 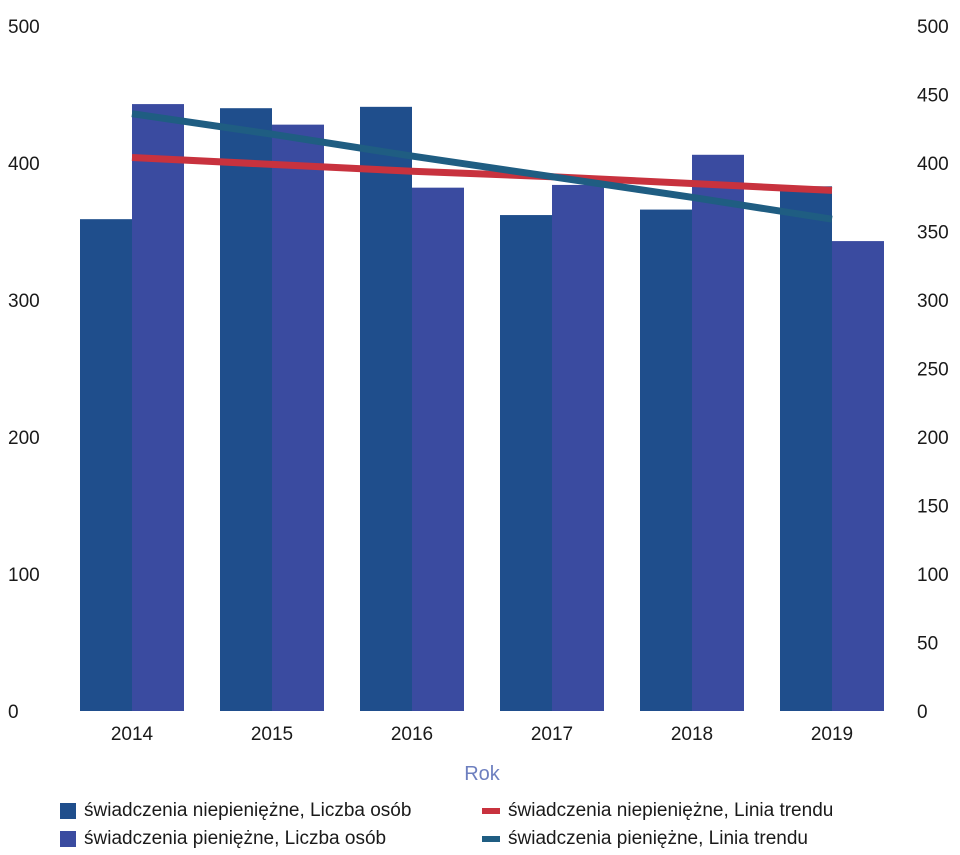 What do you see at coordinates (933, 233) in the screenshot?
I see `right-tick-label: 350` at bounding box center [933, 233].